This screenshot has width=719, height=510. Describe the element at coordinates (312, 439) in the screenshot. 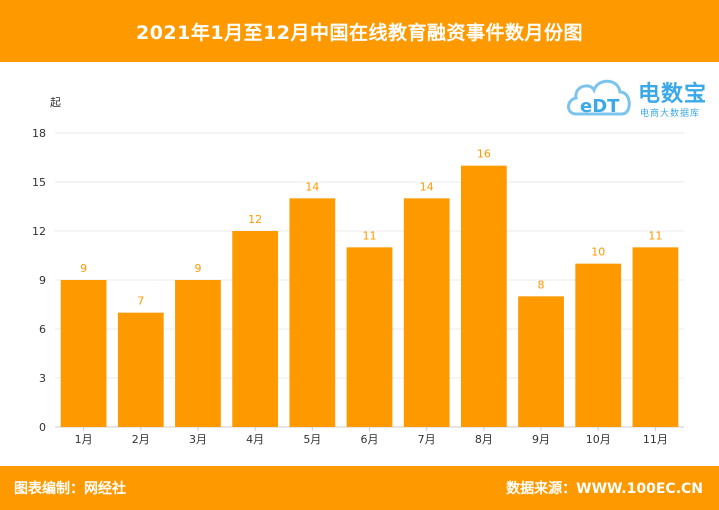

I see `x-tick-label: 5月` at that location.